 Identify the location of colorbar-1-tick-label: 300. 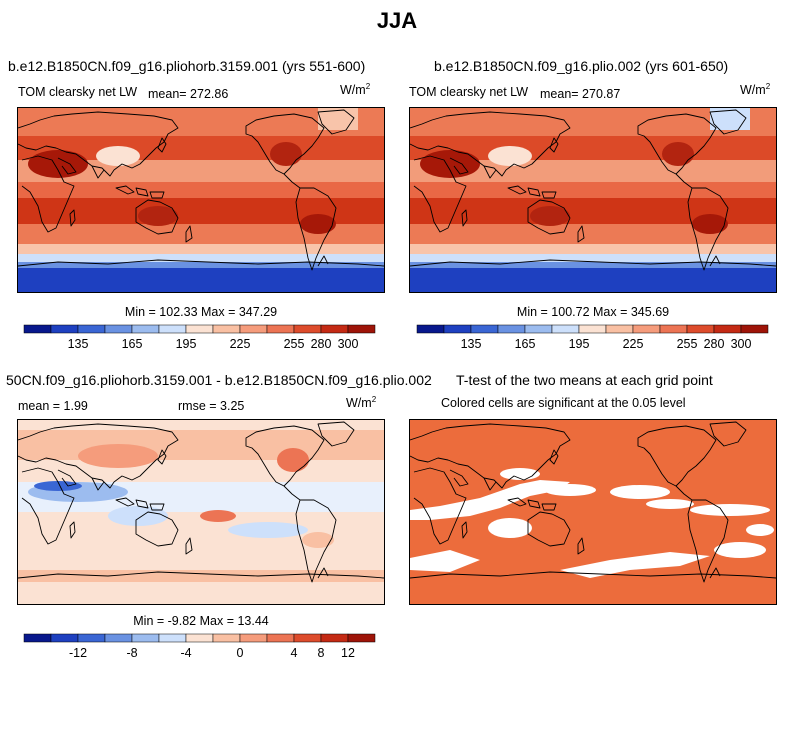
(348, 344).